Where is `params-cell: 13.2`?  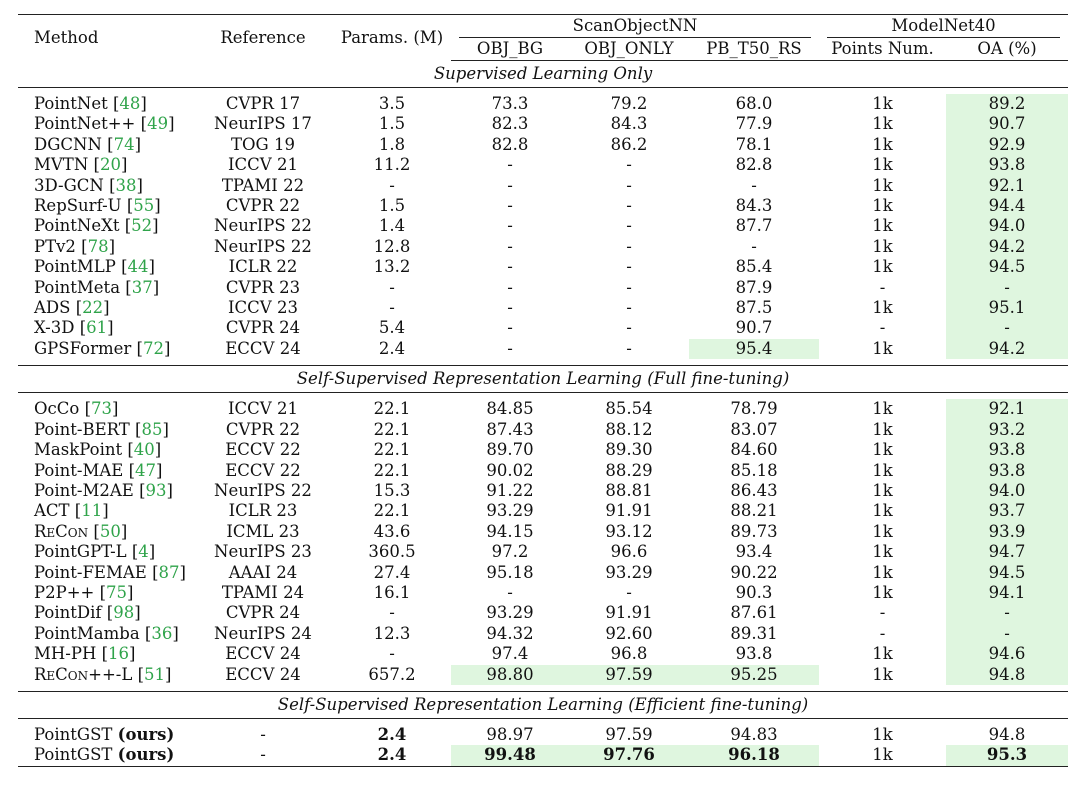
params-cell: 13.2 is located at coordinates (392, 267).